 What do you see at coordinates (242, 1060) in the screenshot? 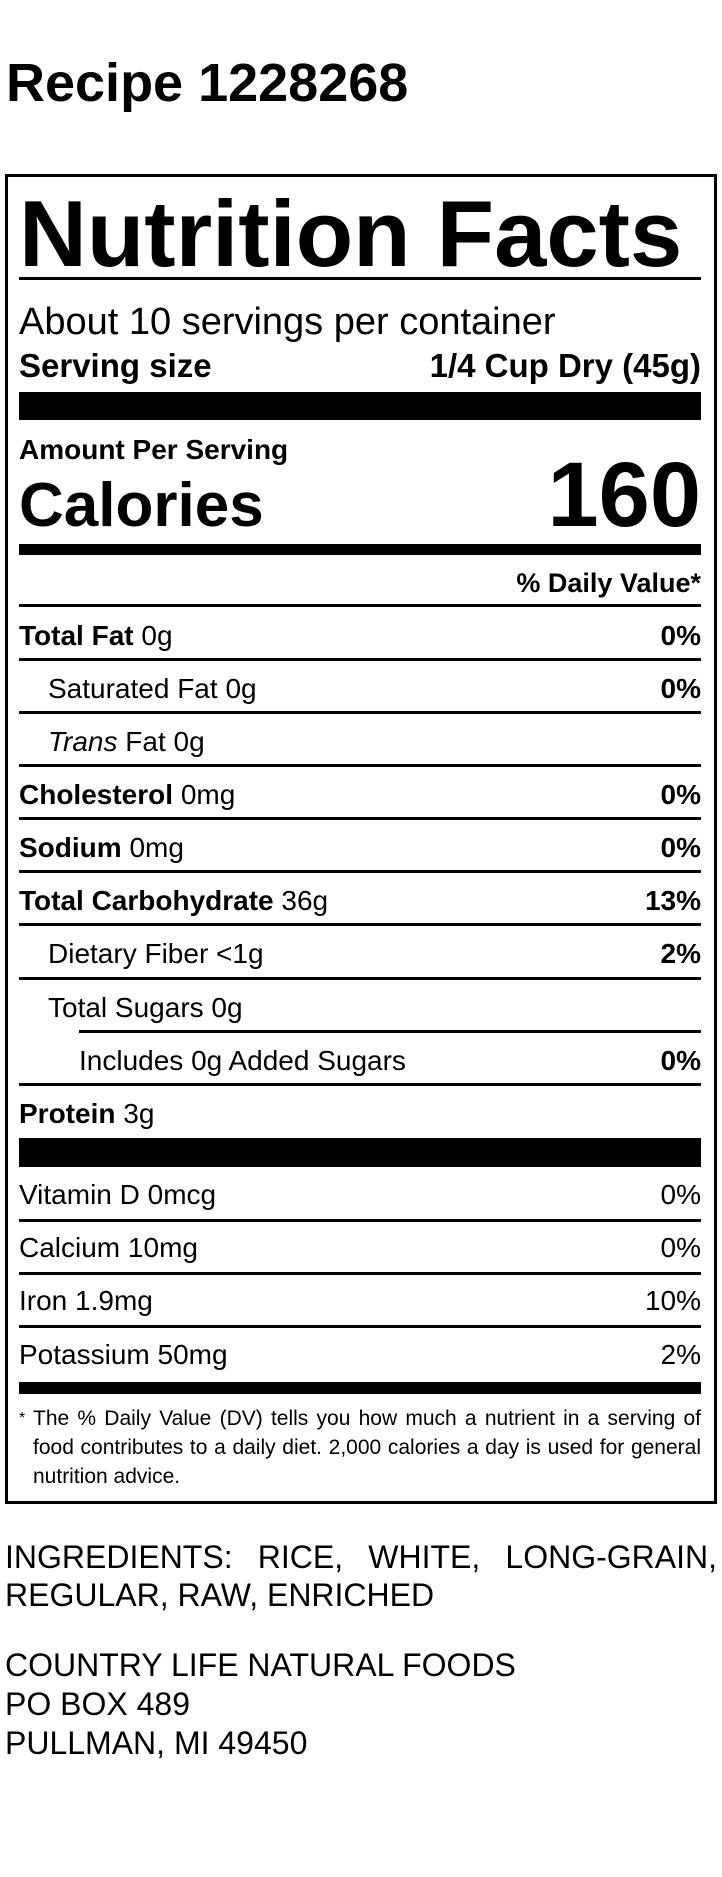
I see `nutrient-name: Includes 0g Added Sugars` at bounding box center [242, 1060].